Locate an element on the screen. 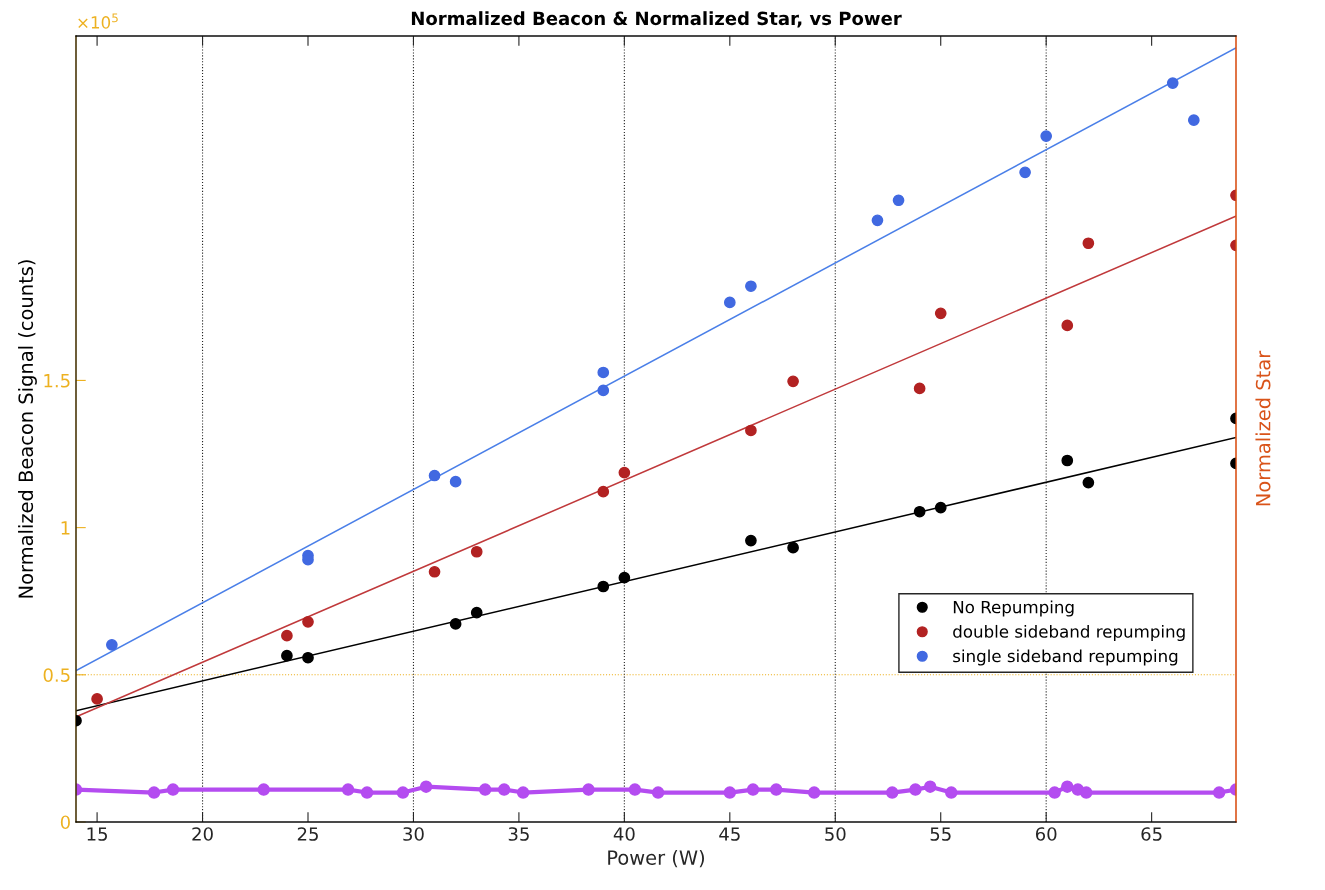  x-tick-label: 40 is located at coordinates (624, 834).